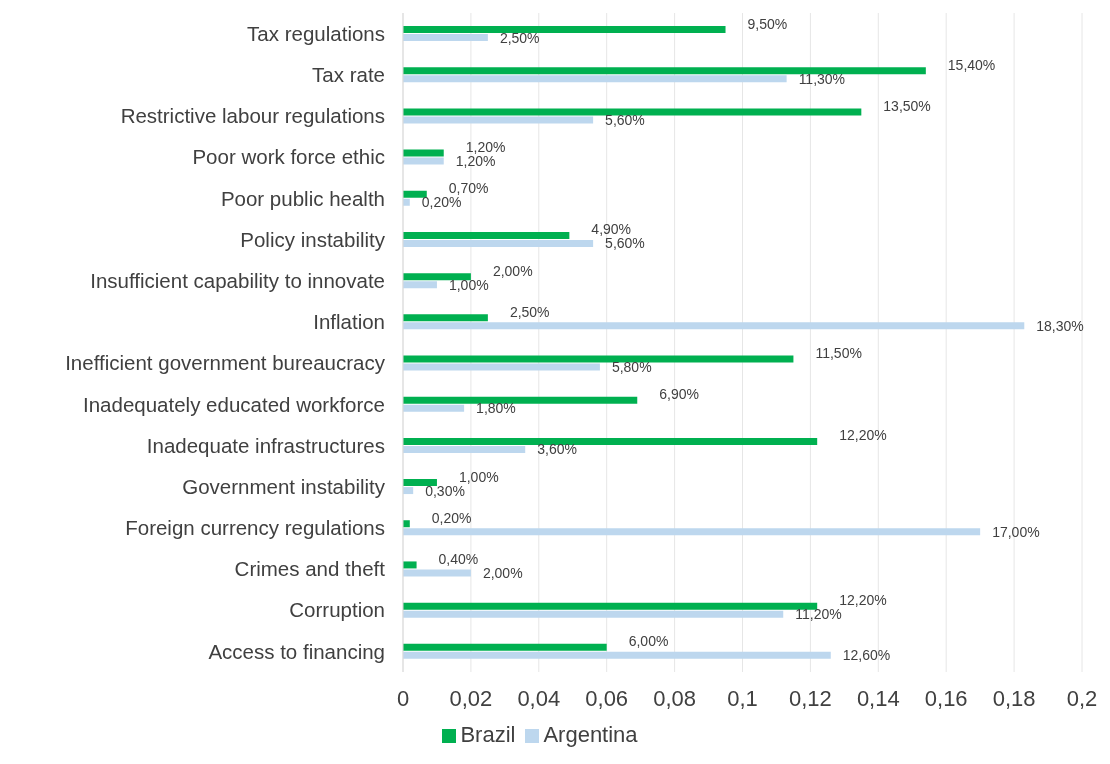  I want to click on data-label: 0,30%, so click(445, 490).